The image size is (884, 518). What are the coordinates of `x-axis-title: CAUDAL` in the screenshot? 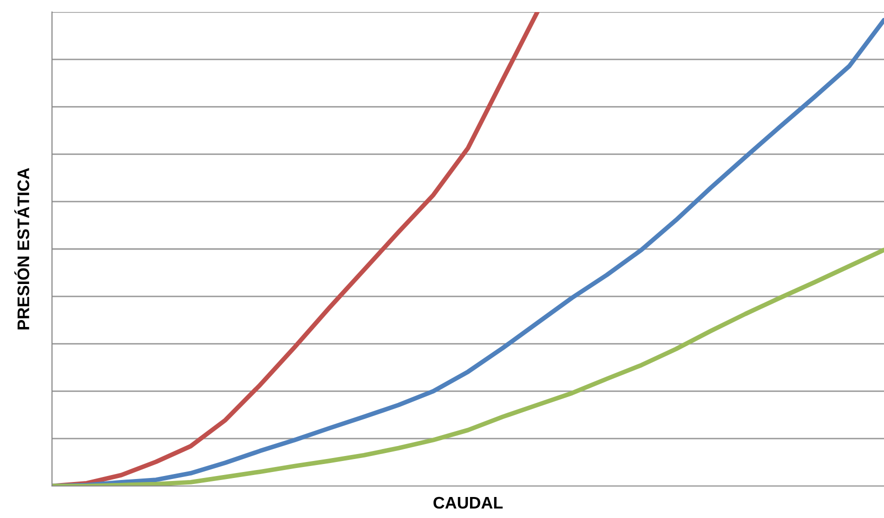 It's located at (468, 502).